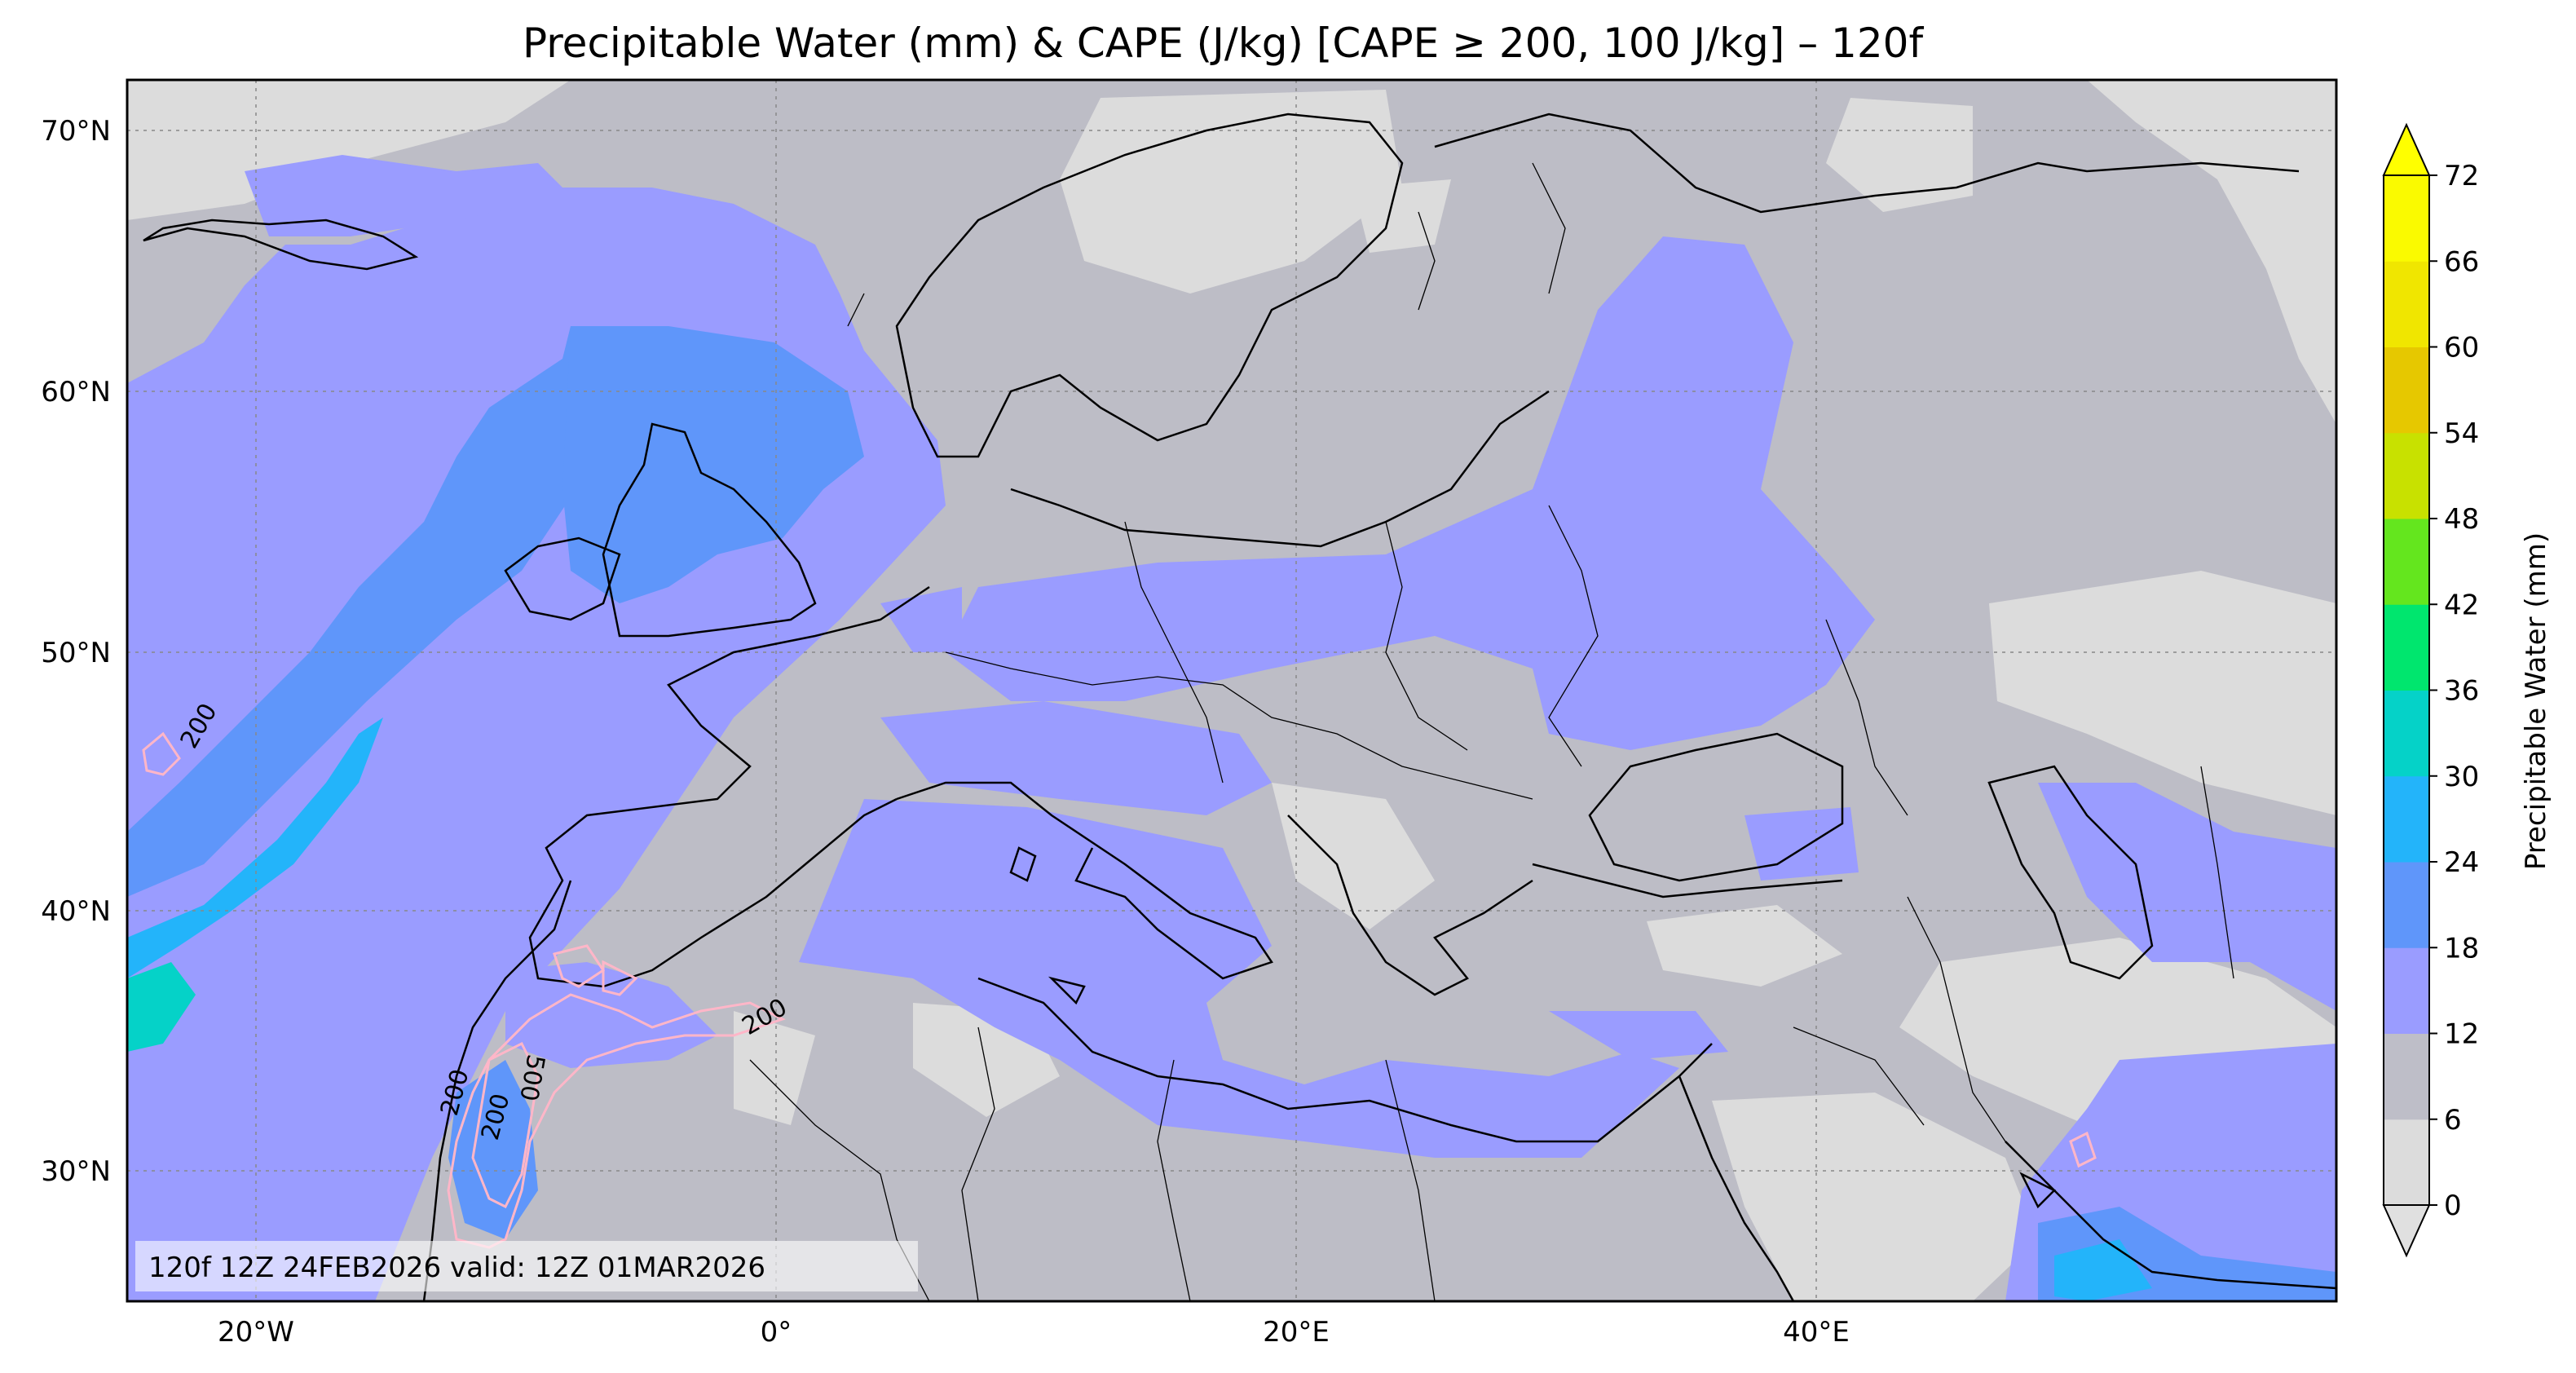 The width and height of the screenshot is (2576, 1373). I want to click on colorbar-tick-label: 6, so click(2453, 1120).